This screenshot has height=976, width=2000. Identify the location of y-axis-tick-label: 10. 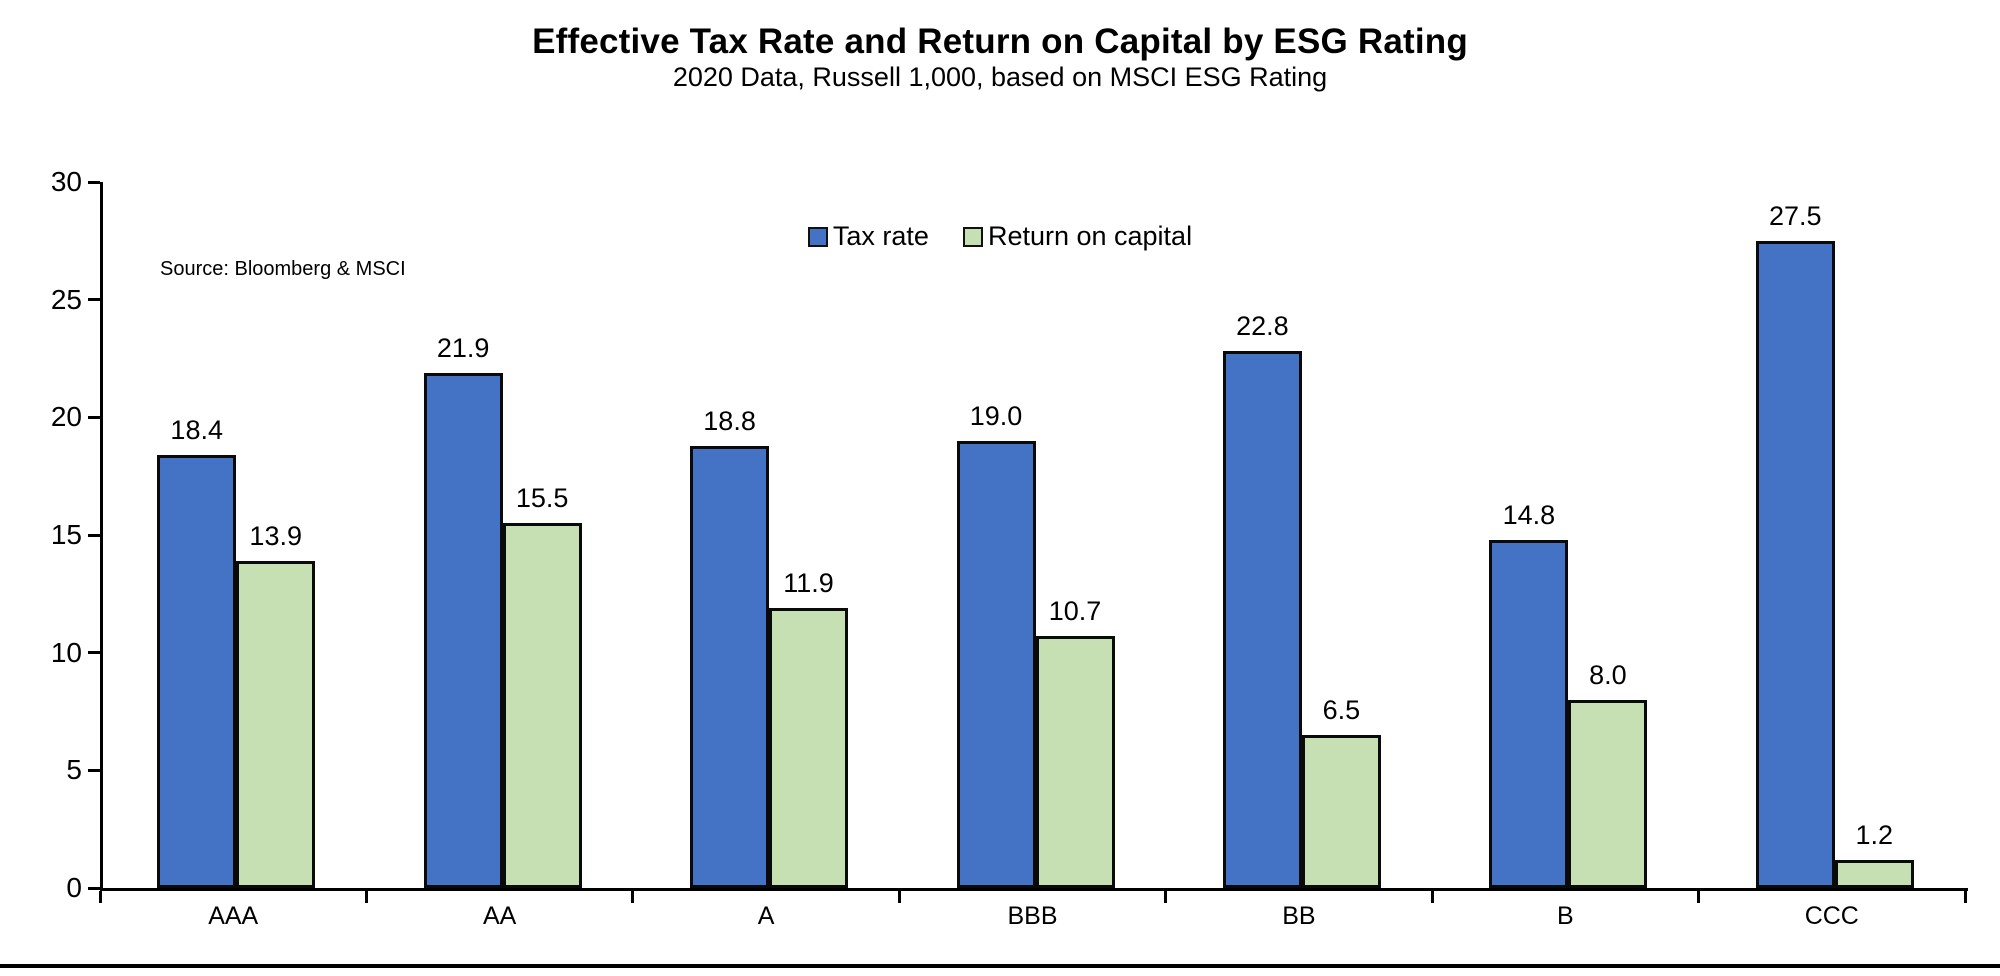
(66, 652).